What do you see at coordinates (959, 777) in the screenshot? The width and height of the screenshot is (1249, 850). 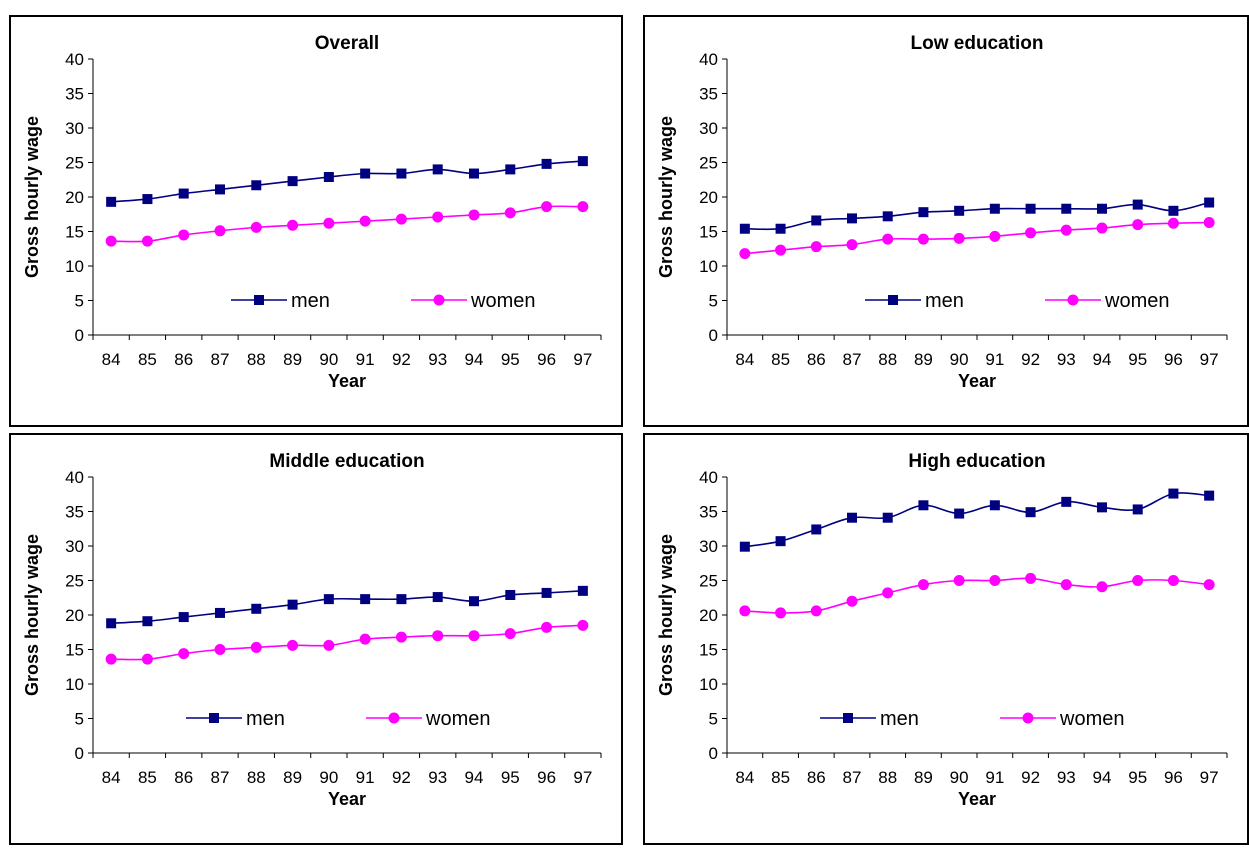 I see `x-tick-label: 90` at bounding box center [959, 777].